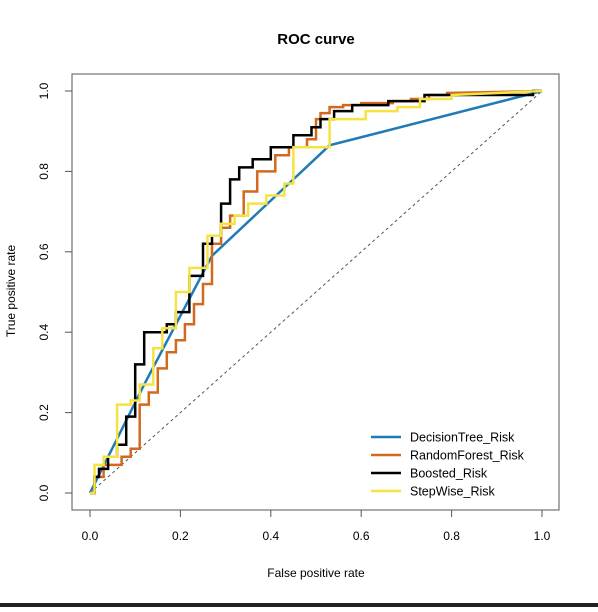 The width and height of the screenshot is (598, 612). I want to click on x-axis: 0.0 0.2 0.4 0.6 0.8 1.0, so click(316, 526).